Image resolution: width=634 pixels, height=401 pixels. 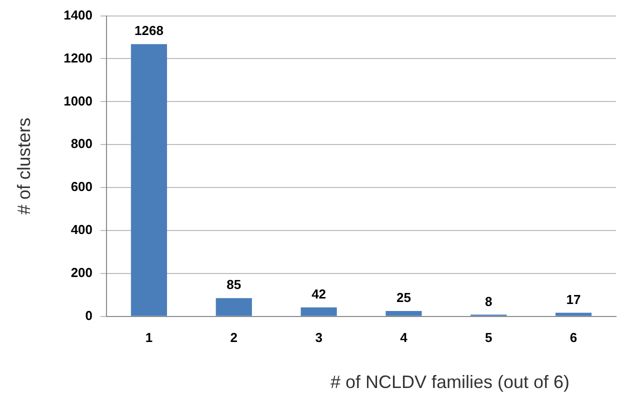 What do you see at coordinates (89, 315) in the screenshot?
I see `y-tick-label: 0` at bounding box center [89, 315].